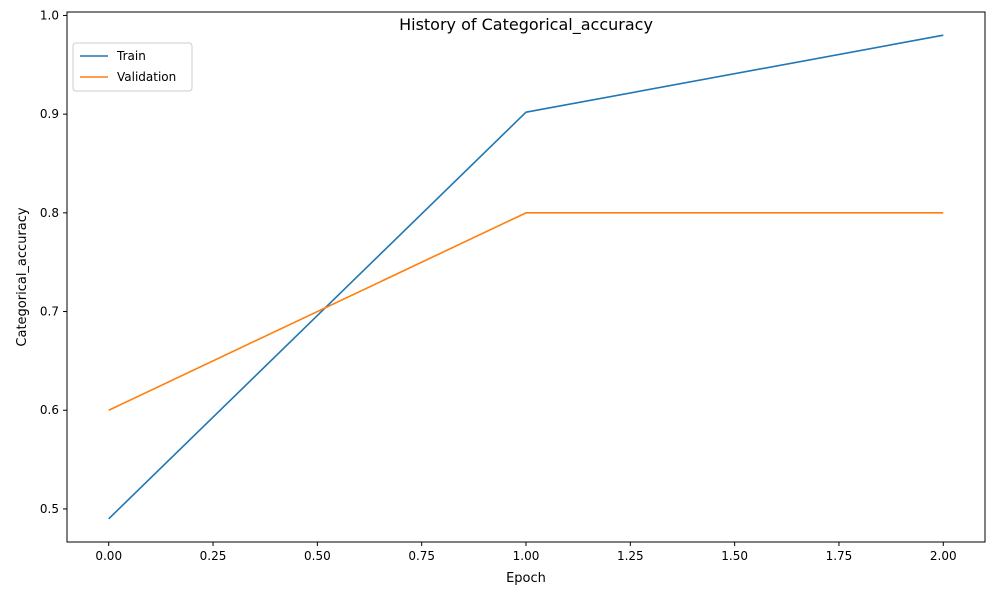 This screenshot has width=1000, height=600. I want to click on y-tick-label: 0.5, so click(49, 509).